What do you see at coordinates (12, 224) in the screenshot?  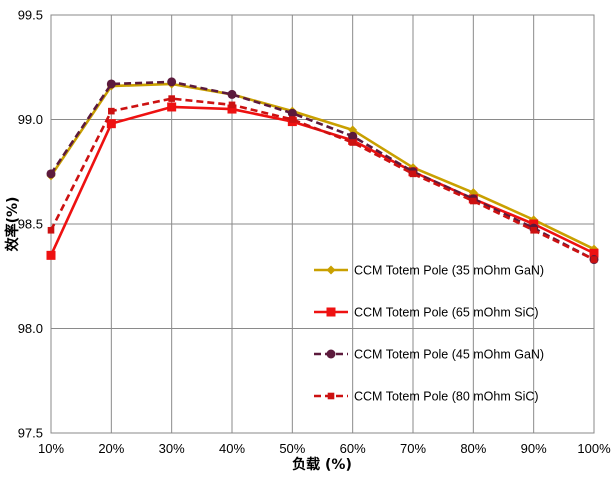 I see `y-axis-title: 效率(%)` at bounding box center [12, 224].